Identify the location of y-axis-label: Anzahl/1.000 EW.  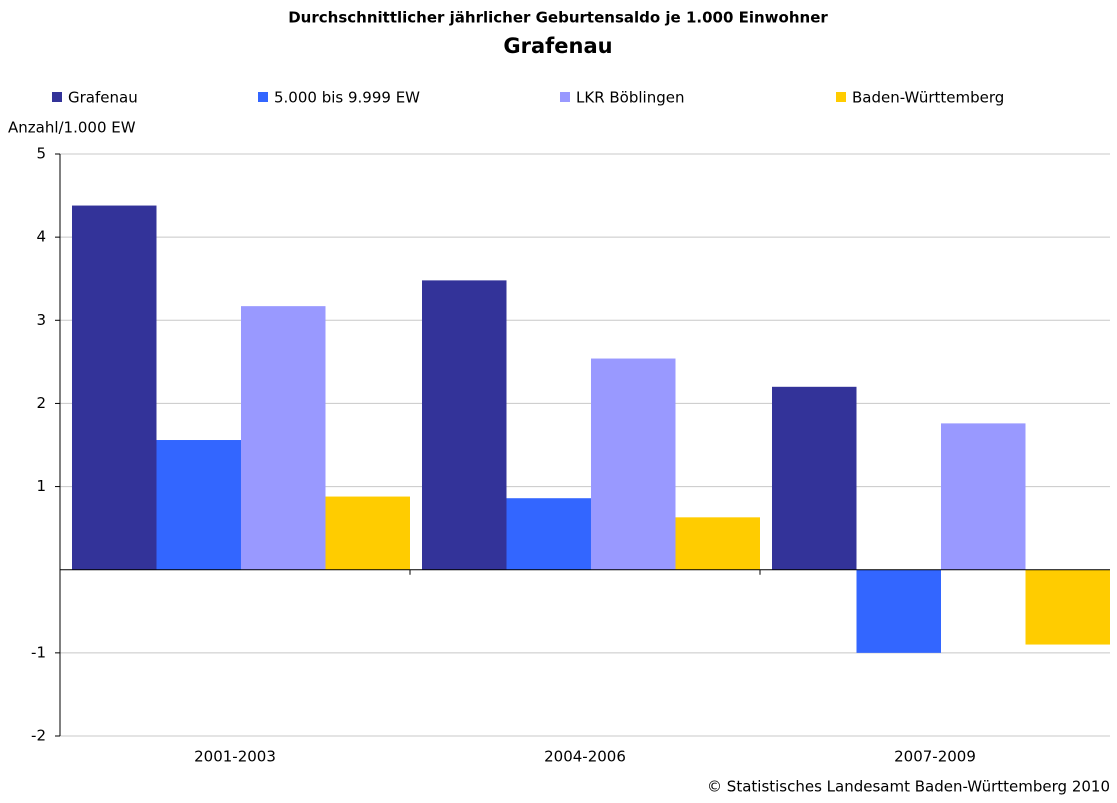
(72, 128).